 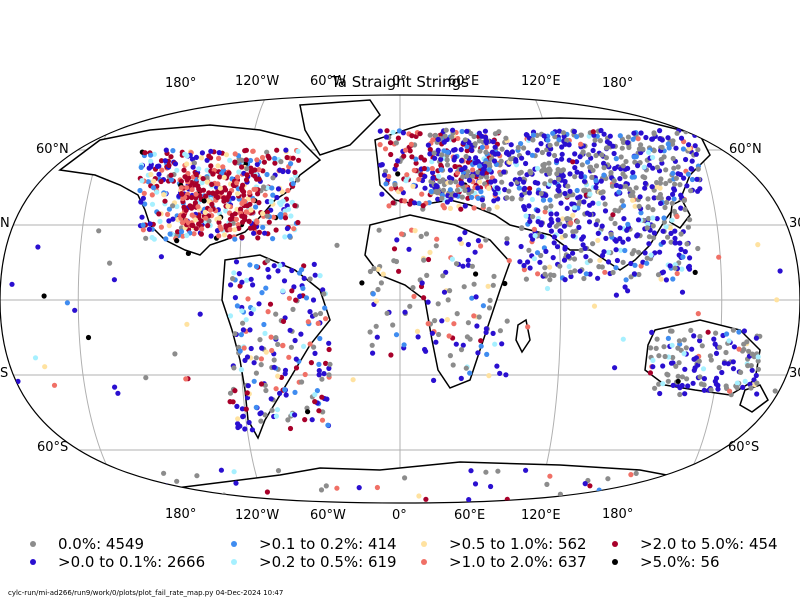 What do you see at coordinates (101, 544) in the screenshot?
I see `legend-label: 0.0%: 4549` at bounding box center [101, 544].